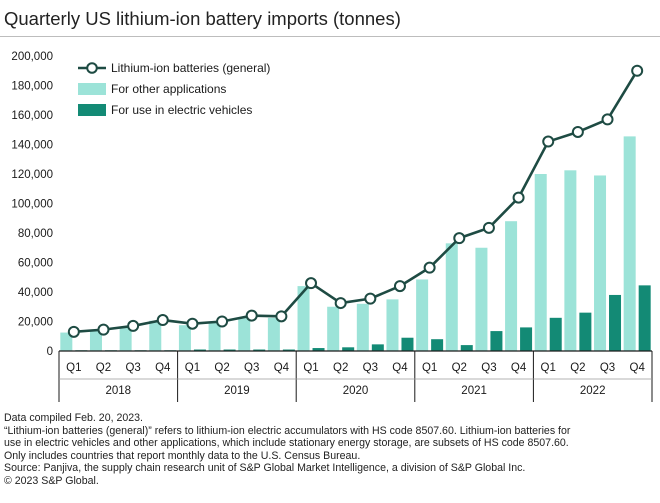 This screenshot has width=660, height=503. What do you see at coordinates (50, 352) in the screenshot?
I see `y-tick-label: 0` at bounding box center [50, 352].